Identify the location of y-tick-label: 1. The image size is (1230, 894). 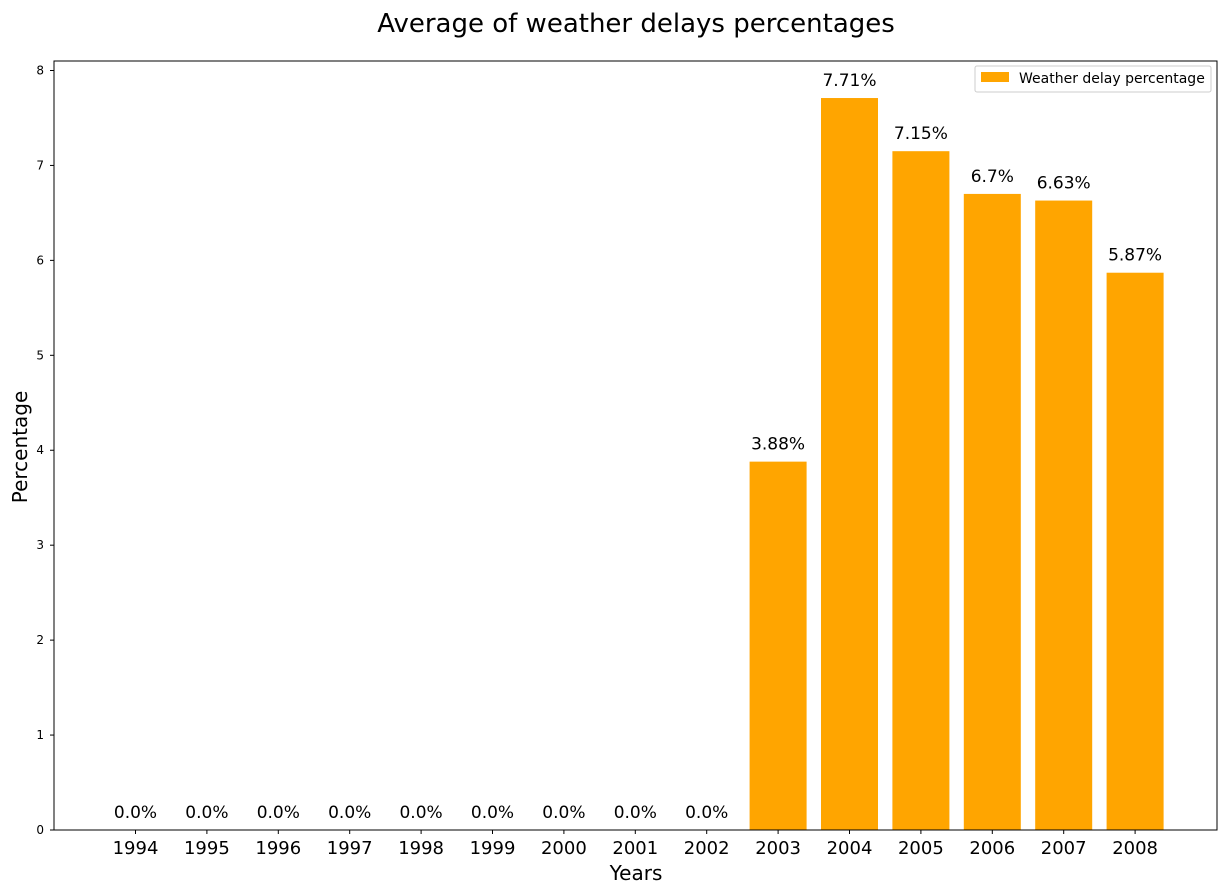
(40, 735).